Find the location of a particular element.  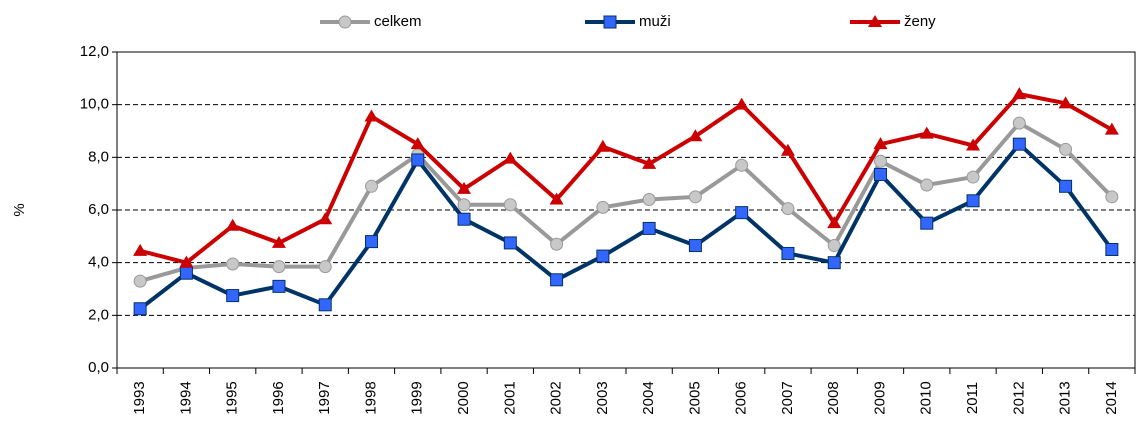

x-tick-label: 2000 is located at coordinates (463, 397).